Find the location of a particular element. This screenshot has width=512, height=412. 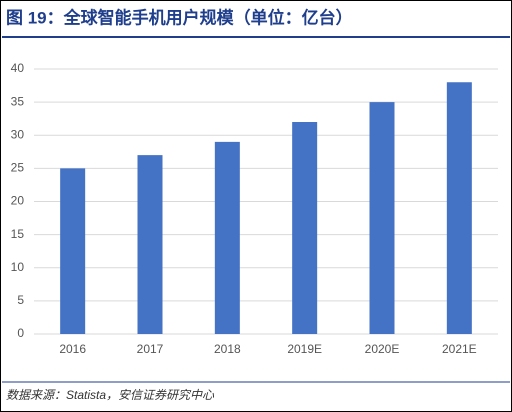

chart-title: 图 19：全球智能手机用户规模（单位：亿台） is located at coordinates (179, 17).